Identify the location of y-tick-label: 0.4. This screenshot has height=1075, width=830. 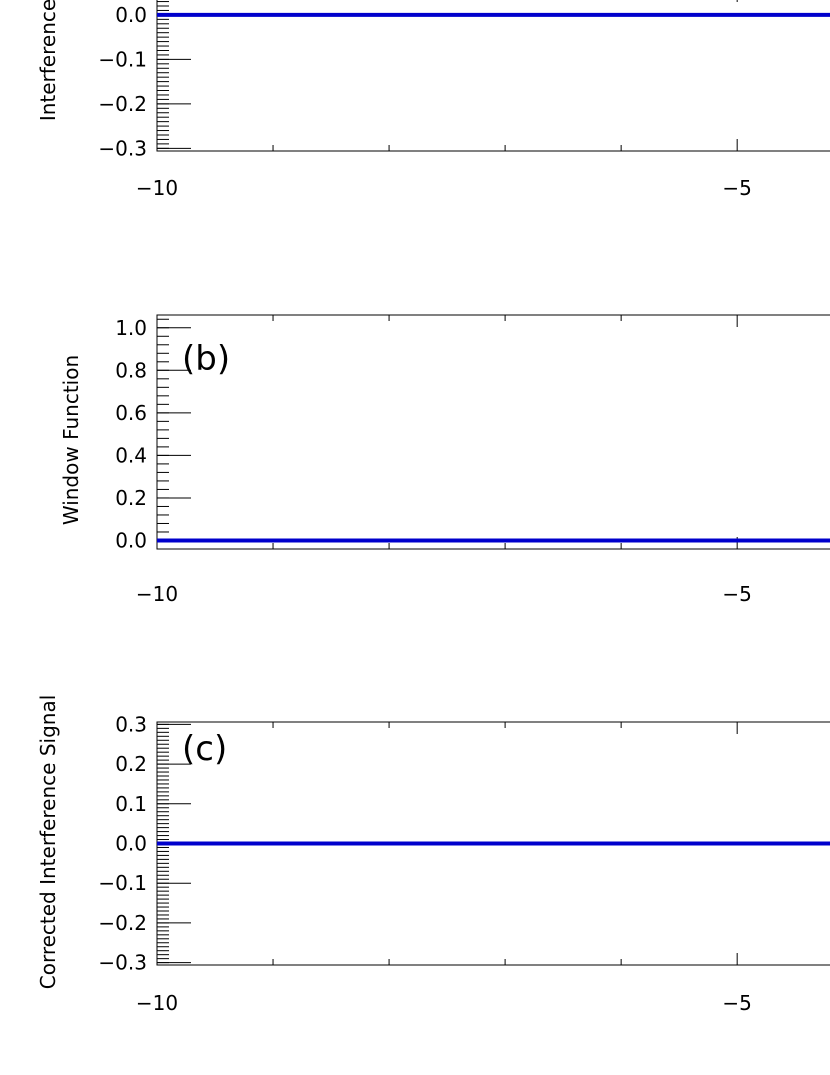
(131, 455).